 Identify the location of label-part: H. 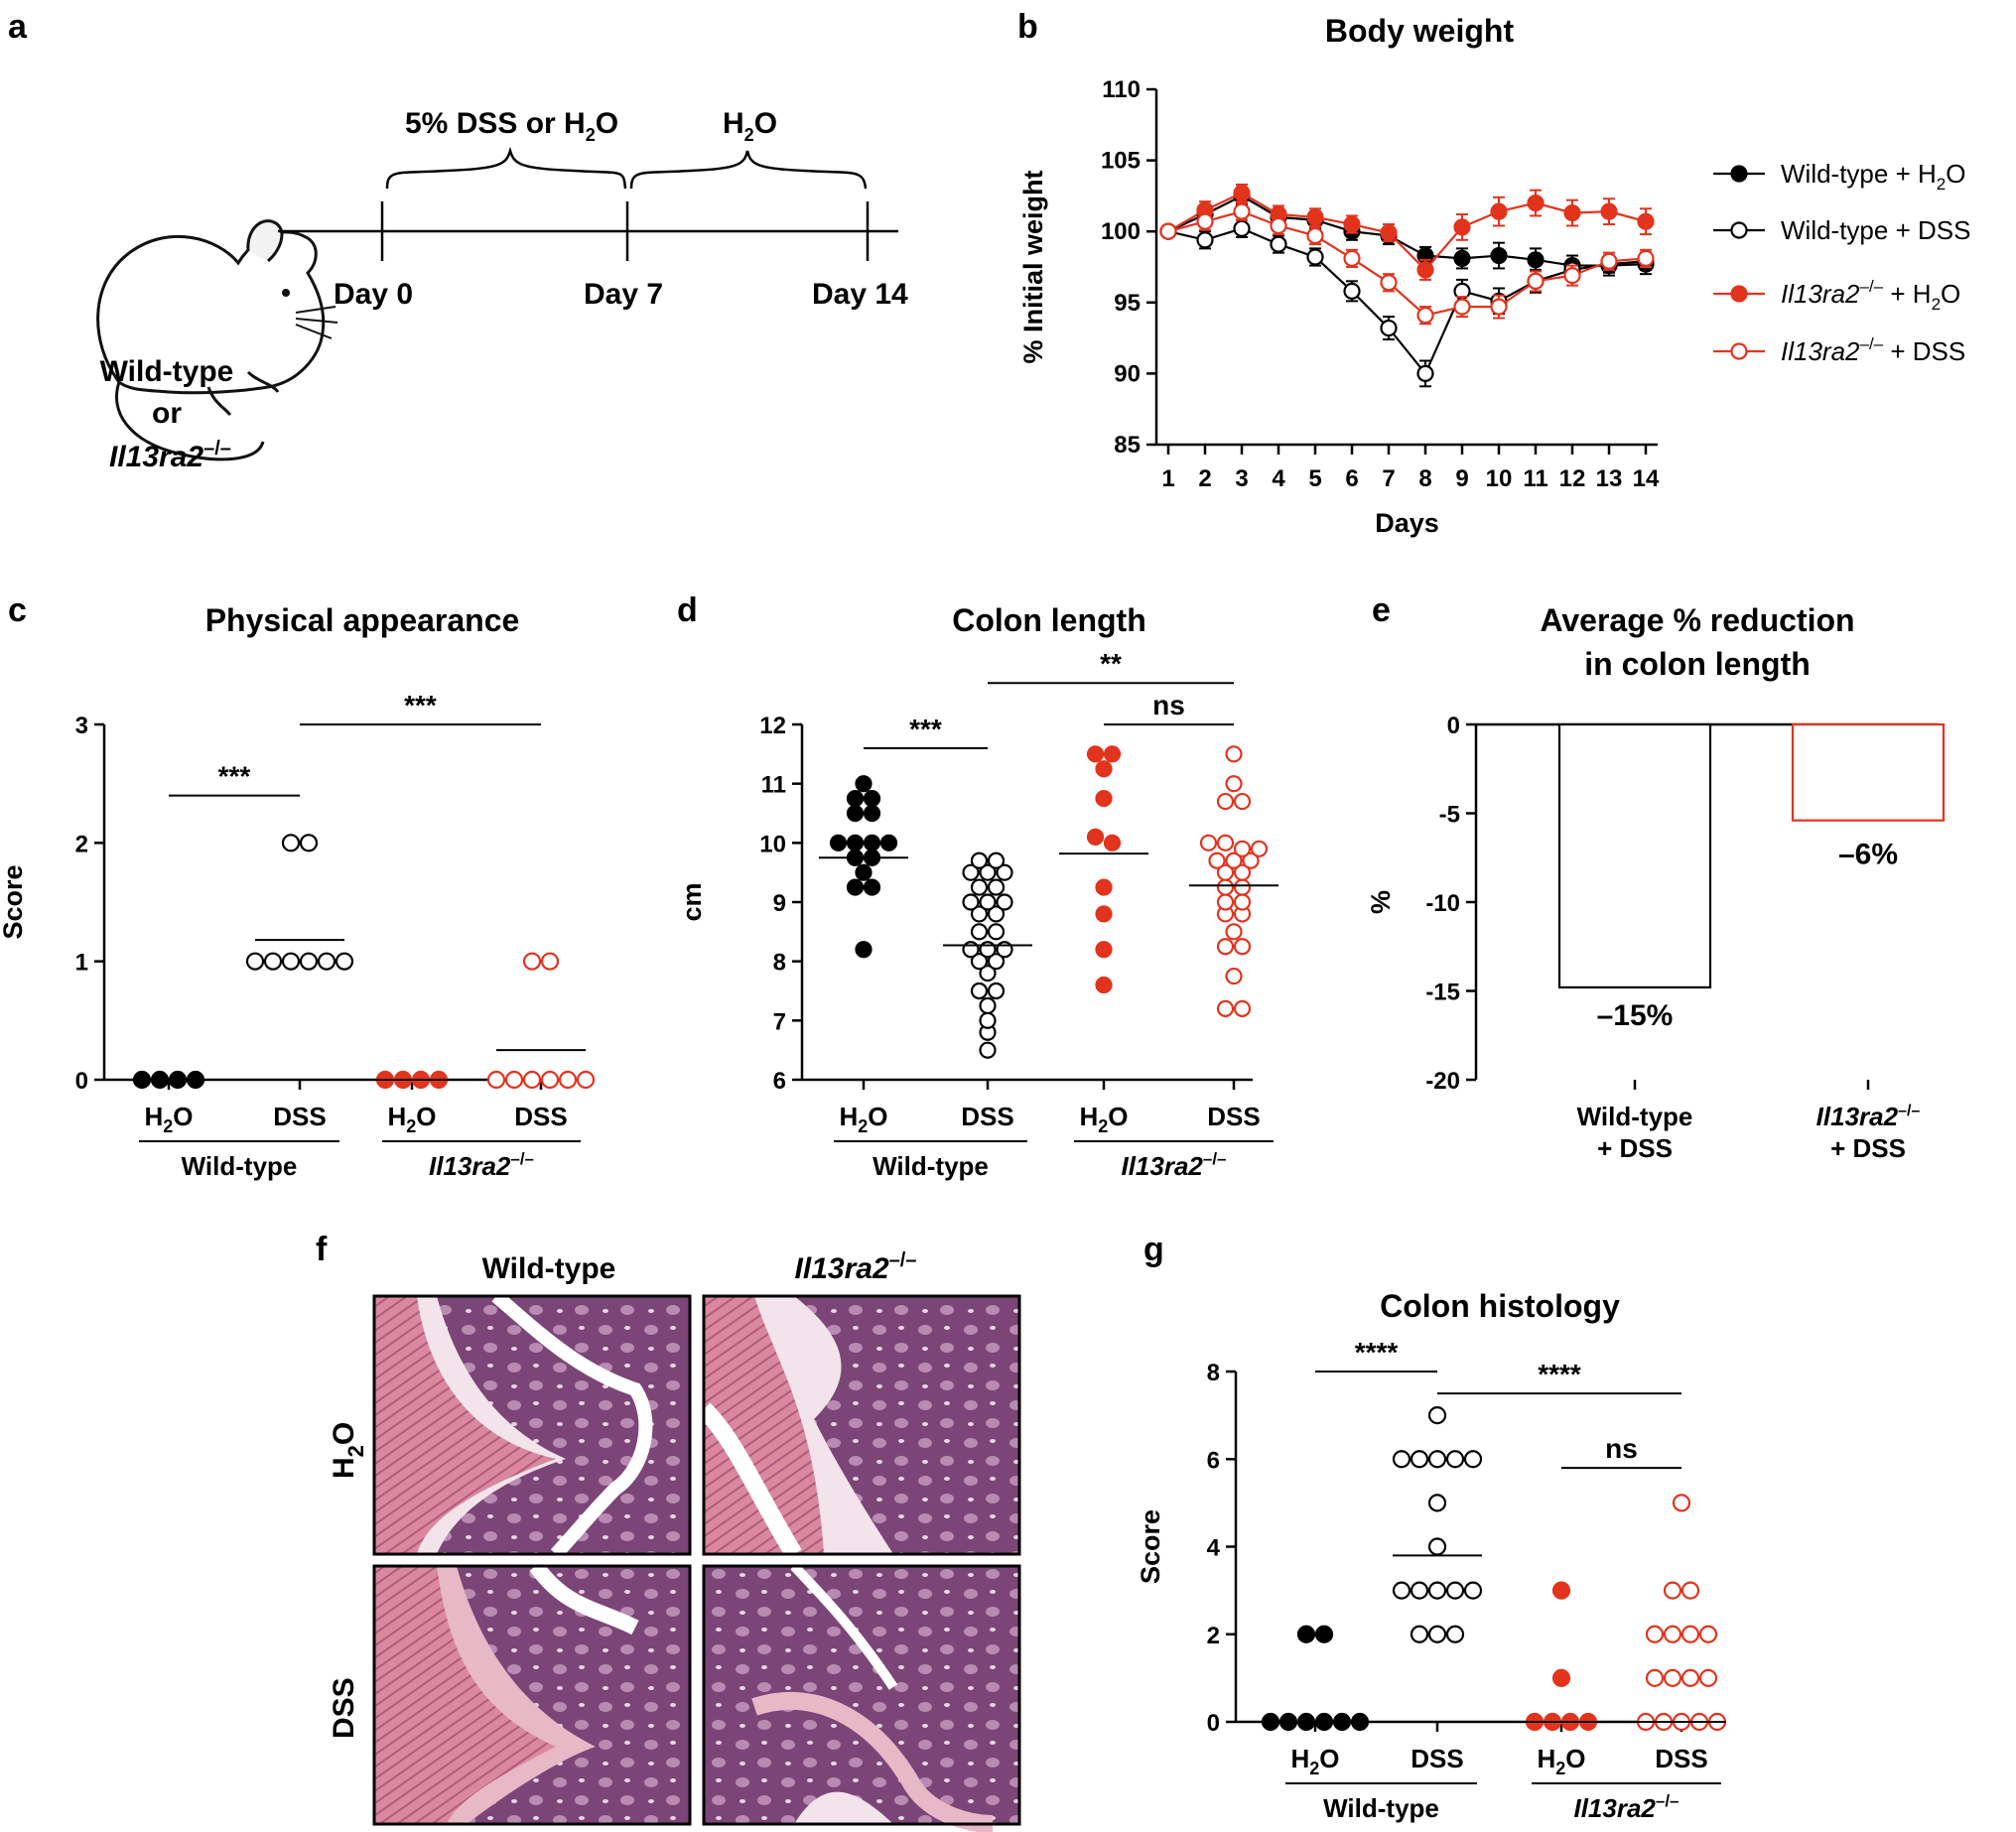
(1299, 1758).